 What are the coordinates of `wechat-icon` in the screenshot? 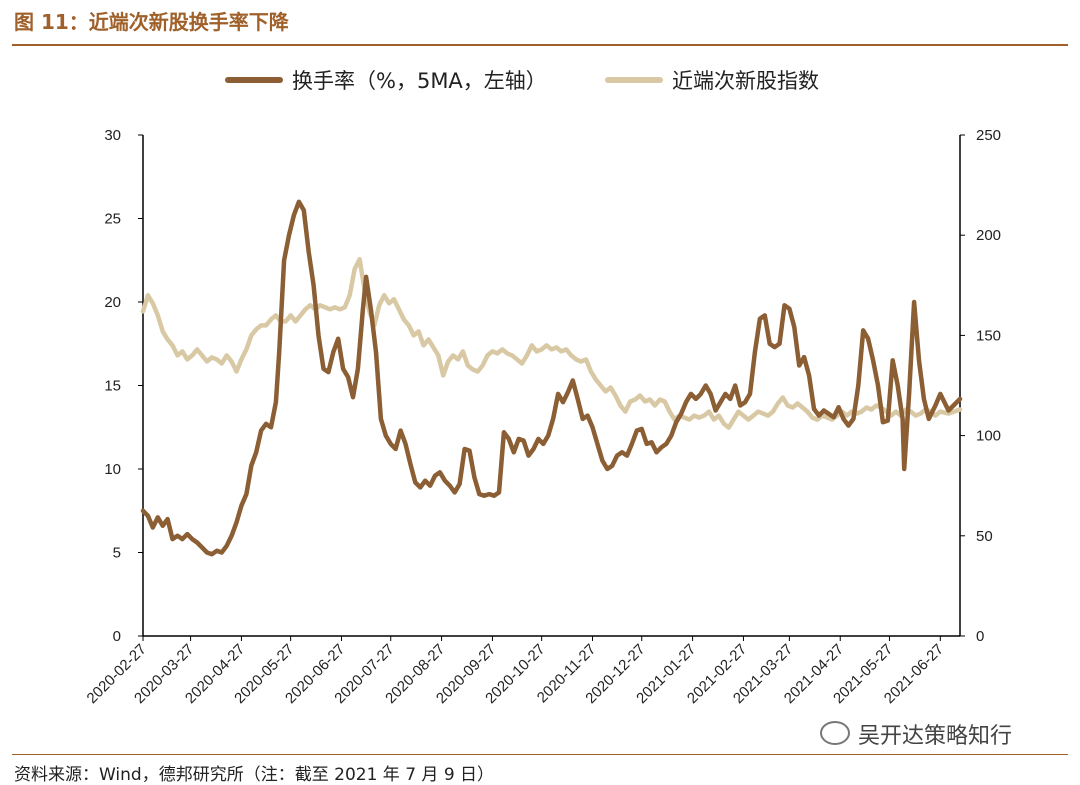 It's located at (835, 733).